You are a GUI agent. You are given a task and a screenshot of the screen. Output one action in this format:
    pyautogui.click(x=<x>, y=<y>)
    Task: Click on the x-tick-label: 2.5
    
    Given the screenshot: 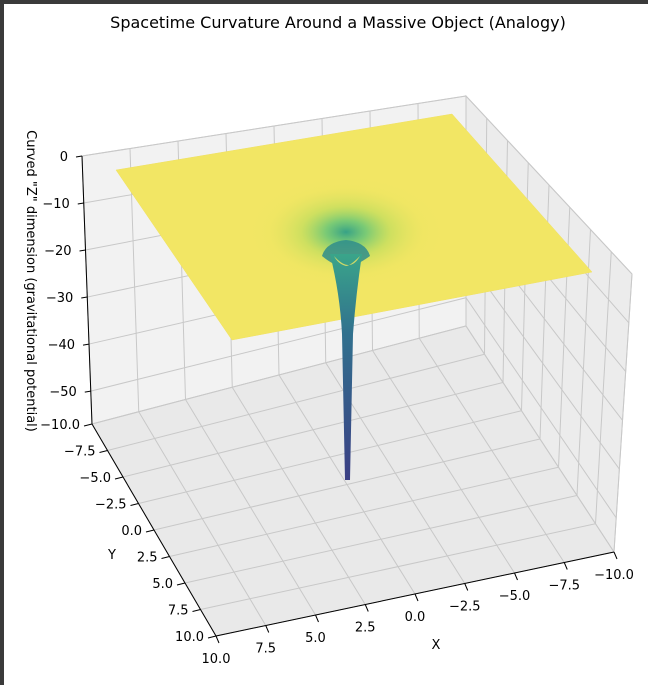 What is the action you would take?
    pyautogui.click(x=365, y=628)
    